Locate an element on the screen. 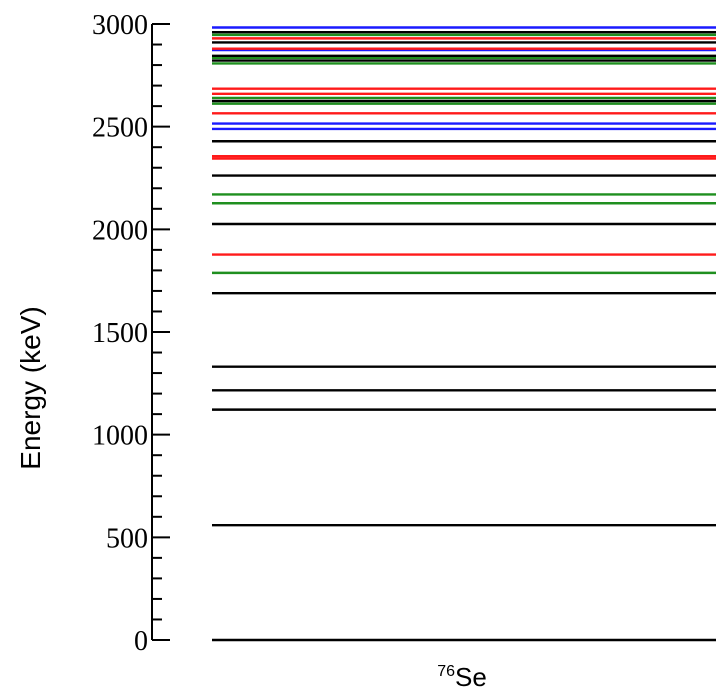  y-axis-title: Energy (keV) is located at coordinates (30, 387).